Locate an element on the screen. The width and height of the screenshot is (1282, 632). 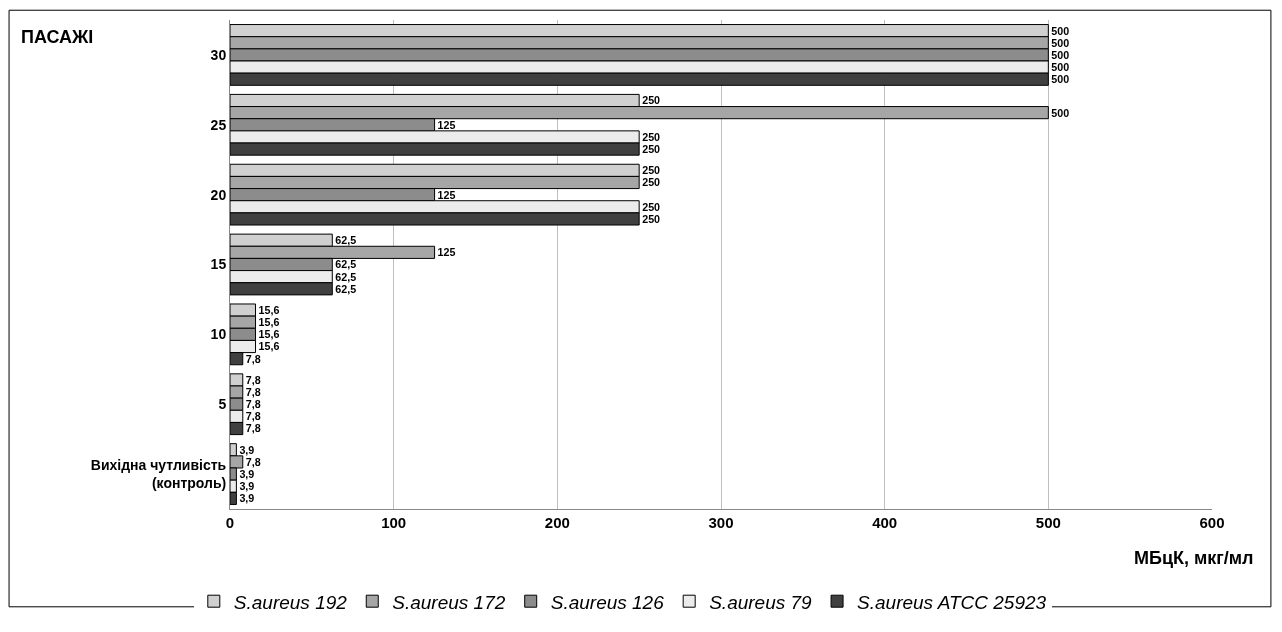
y-axis-title: ПАСАЖІ is located at coordinates (57, 37).